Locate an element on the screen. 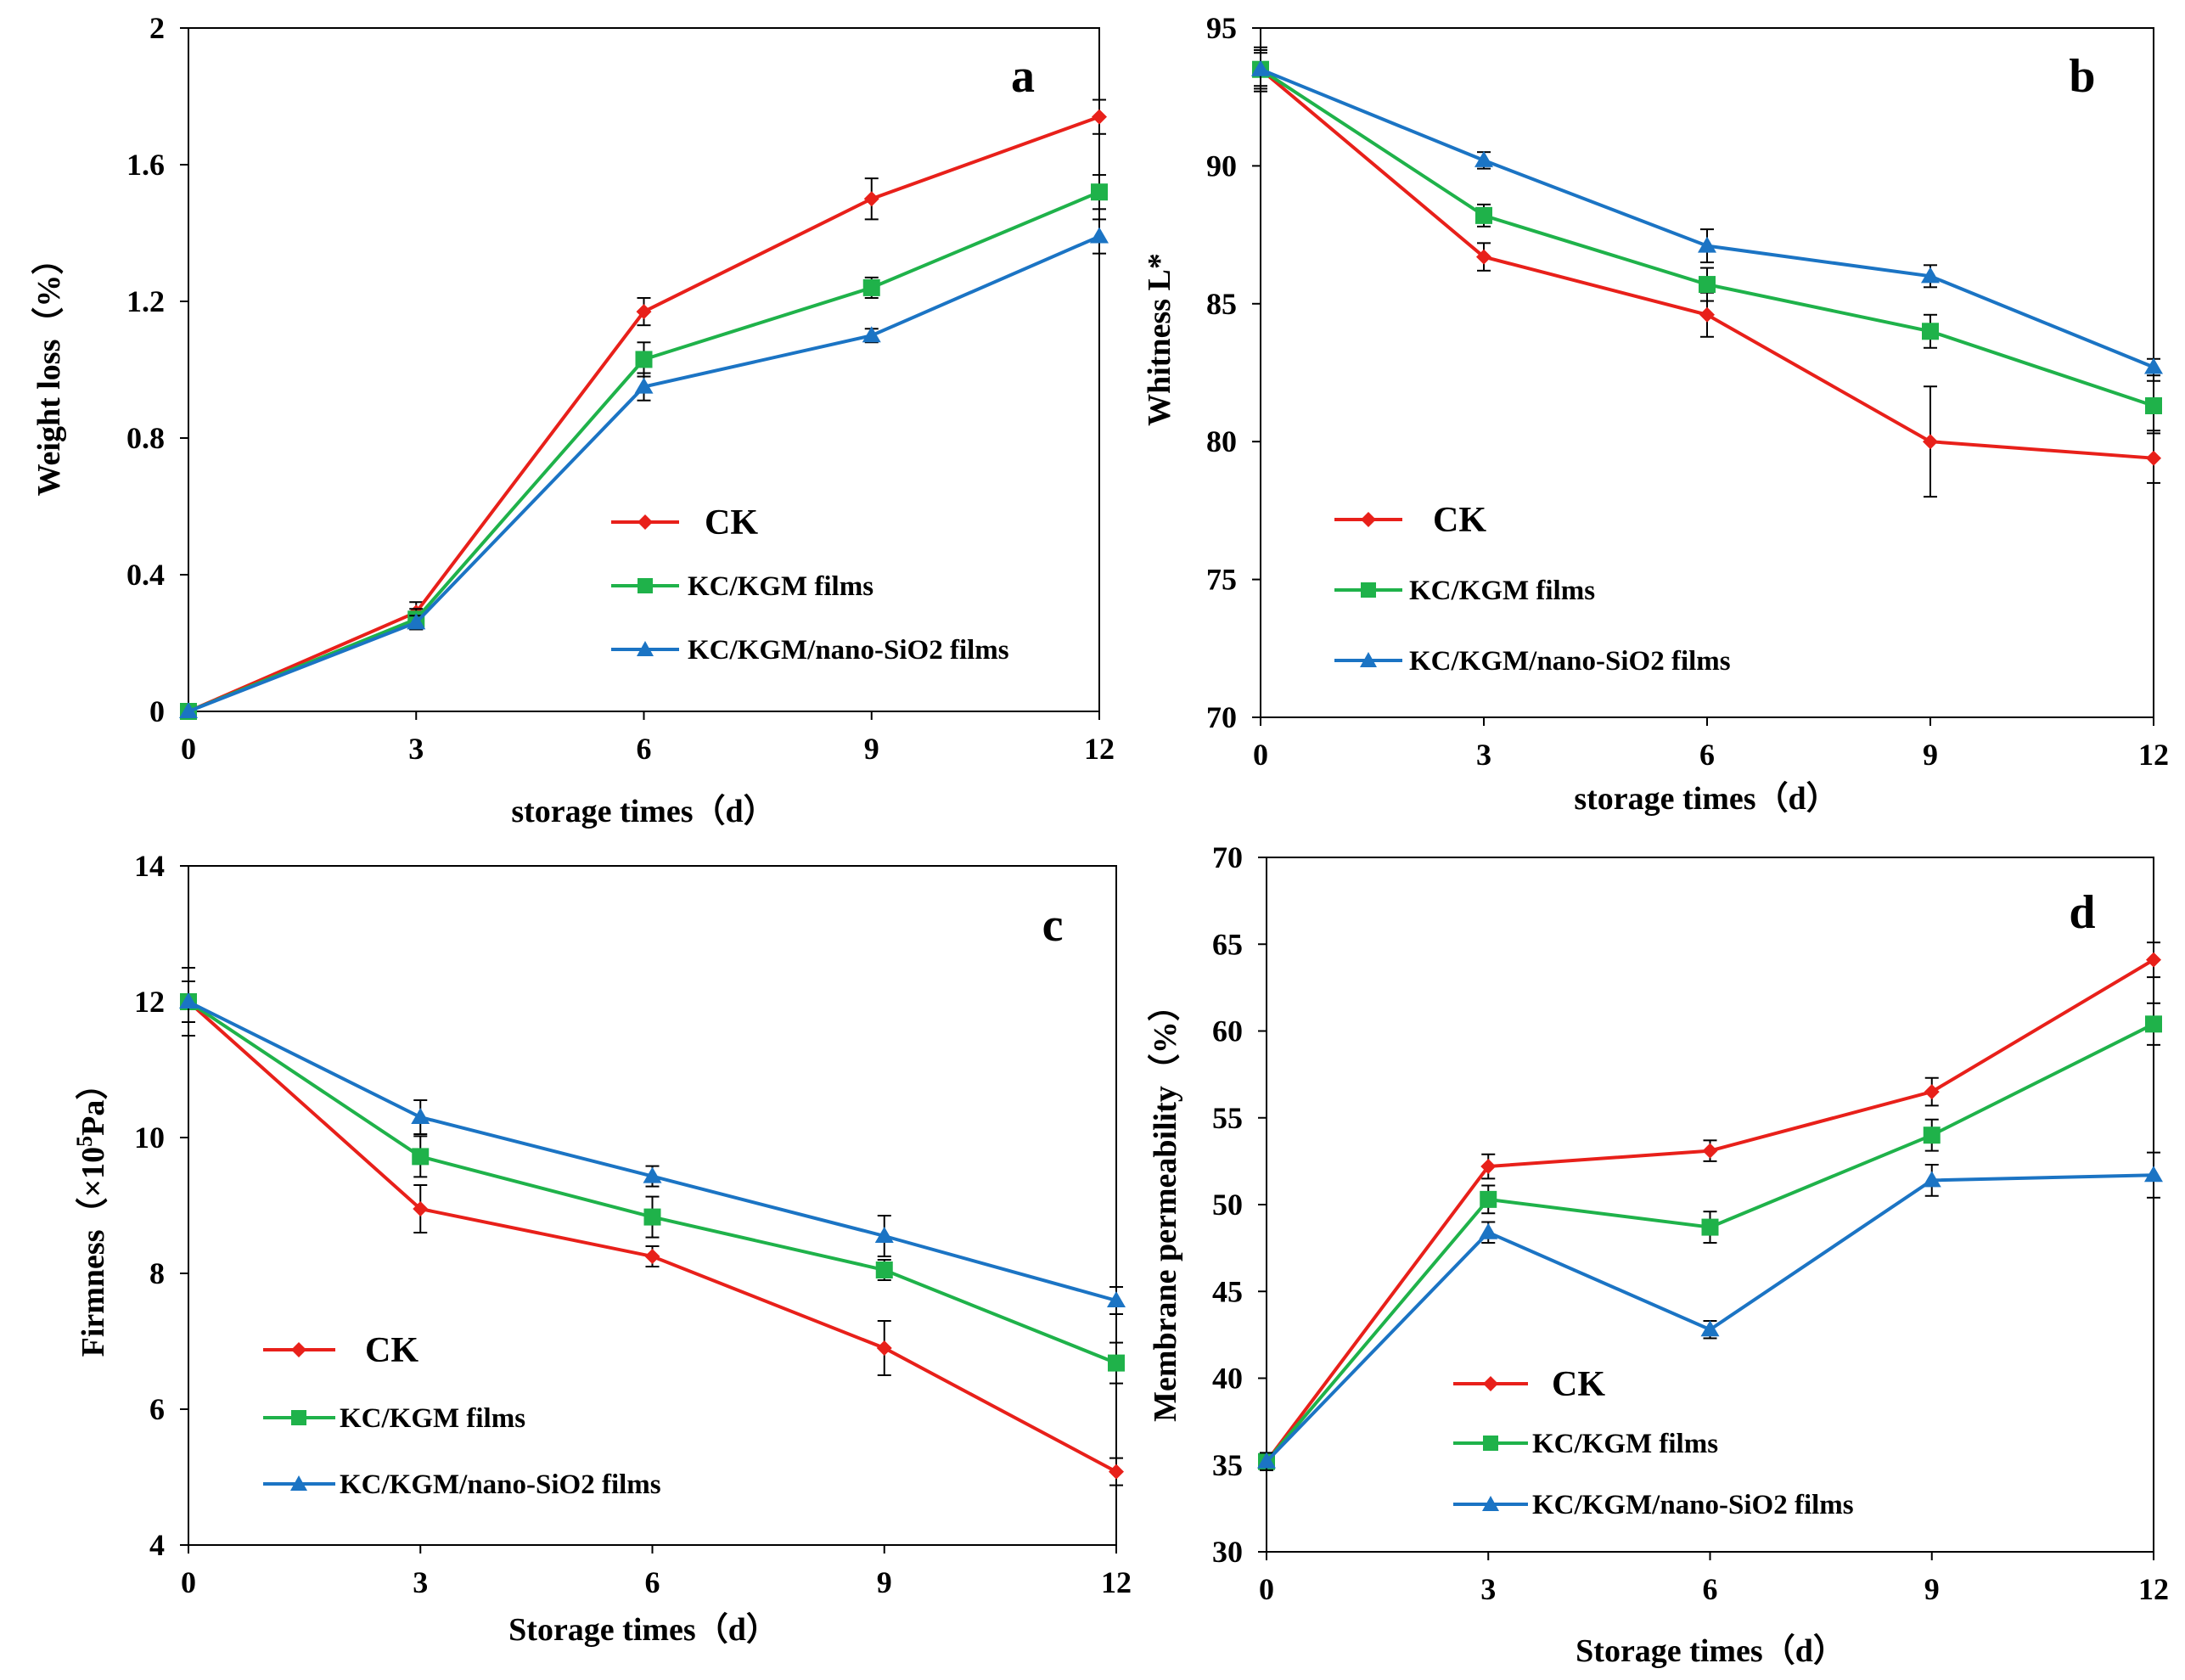  y-tick-label: 12 is located at coordinates (150, 1002).